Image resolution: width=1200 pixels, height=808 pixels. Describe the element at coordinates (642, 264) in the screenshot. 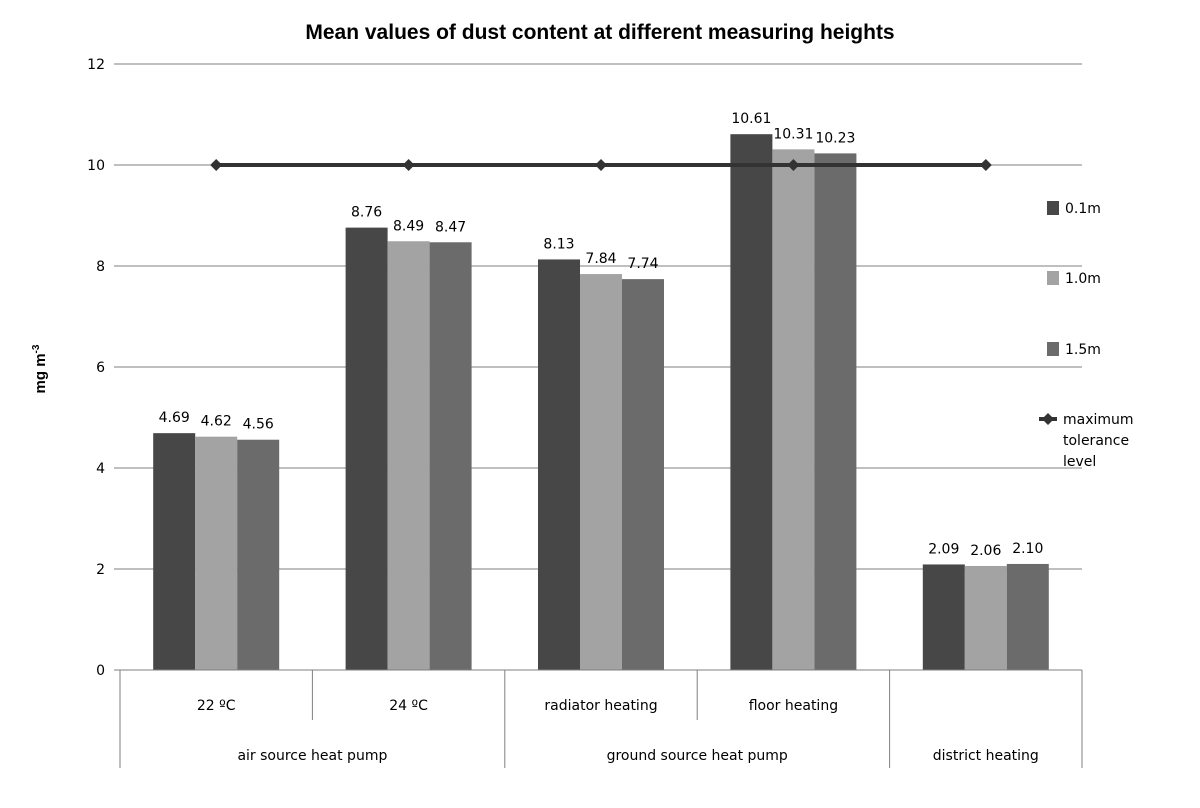

I see `data-label: 7.74` at that location.